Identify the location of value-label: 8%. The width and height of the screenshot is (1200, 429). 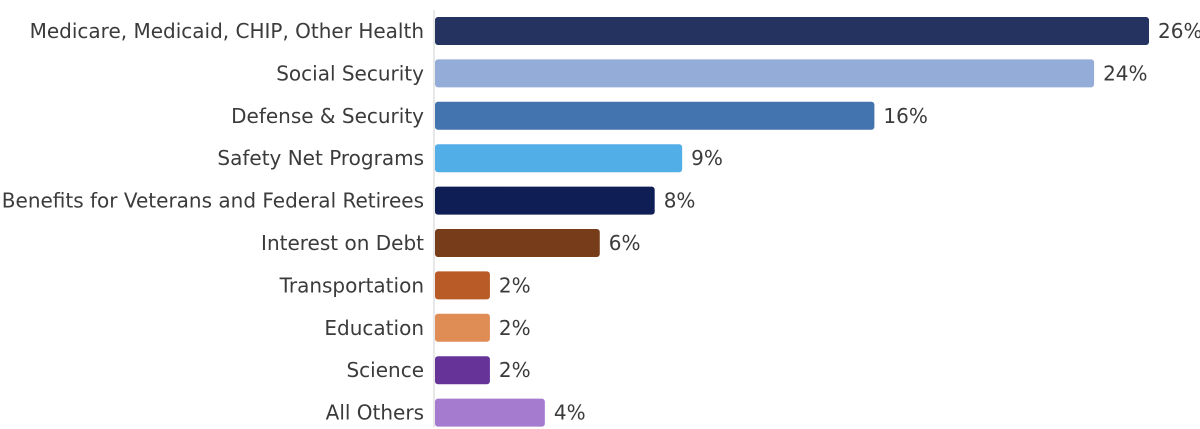
(680, 201).